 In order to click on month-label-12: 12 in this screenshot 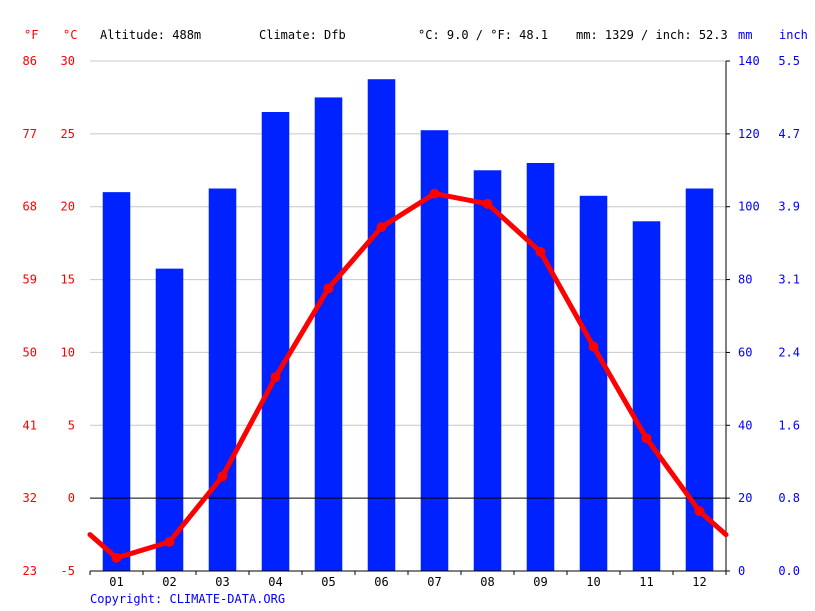, I will do `click(699, 582)`.